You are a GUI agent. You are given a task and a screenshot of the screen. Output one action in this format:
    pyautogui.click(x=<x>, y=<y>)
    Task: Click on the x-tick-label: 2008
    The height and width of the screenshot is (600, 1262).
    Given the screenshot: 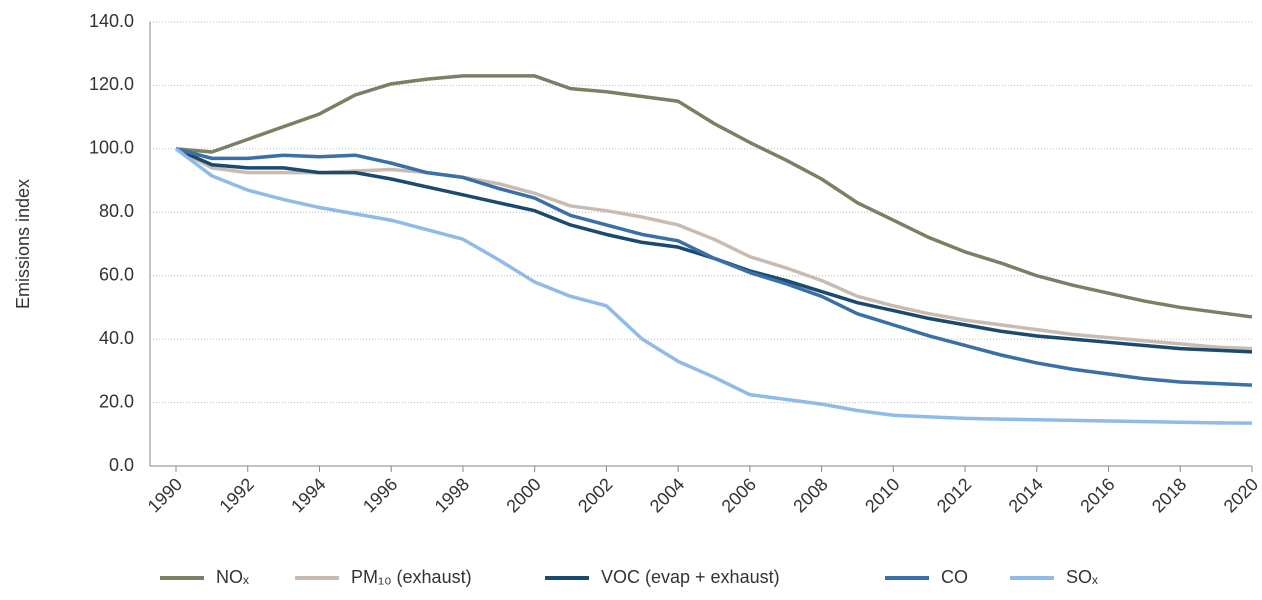 What is the action you would take?
    pyautogui.click(x=810, y=495)
    